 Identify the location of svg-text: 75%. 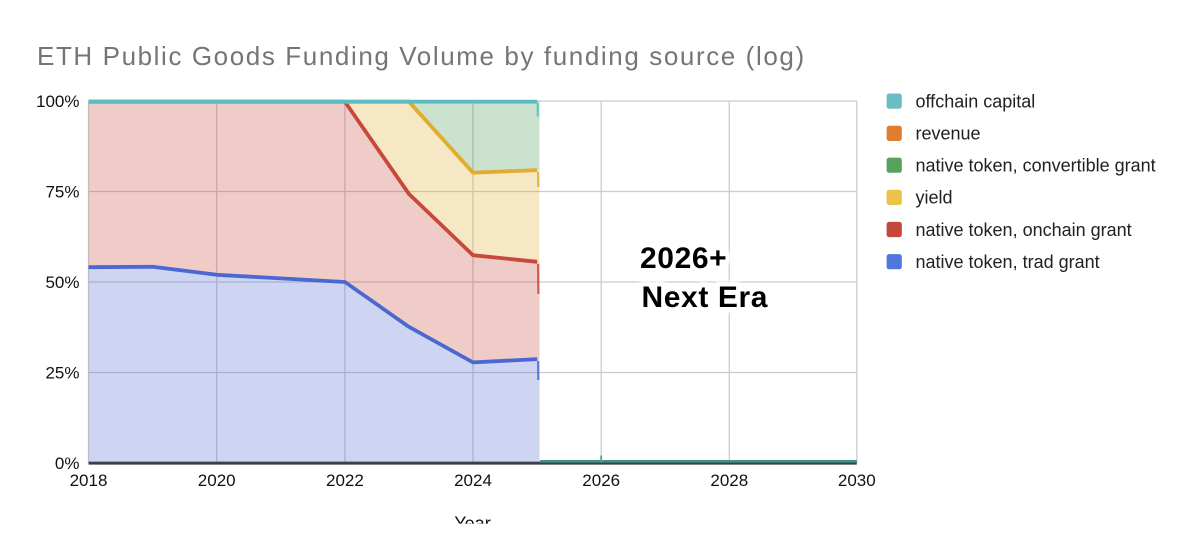
(62, 192).